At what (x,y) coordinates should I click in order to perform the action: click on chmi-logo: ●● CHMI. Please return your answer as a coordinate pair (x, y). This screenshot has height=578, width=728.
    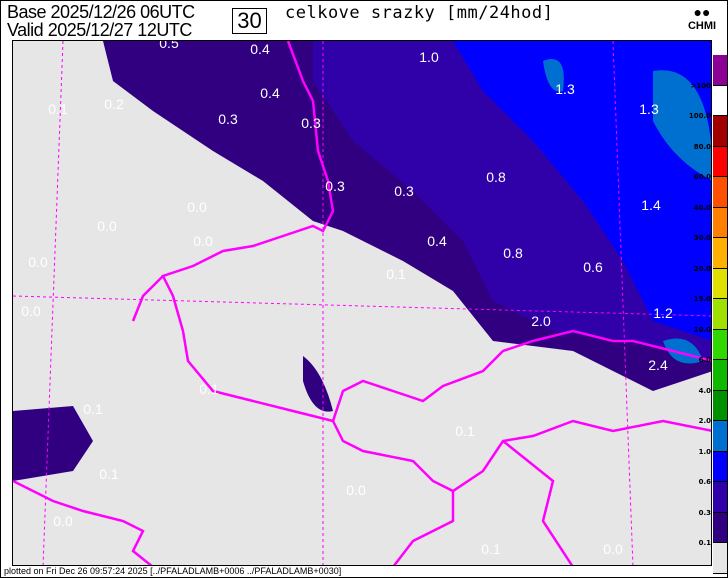
    Looking at the image, I should click on (702, 18).